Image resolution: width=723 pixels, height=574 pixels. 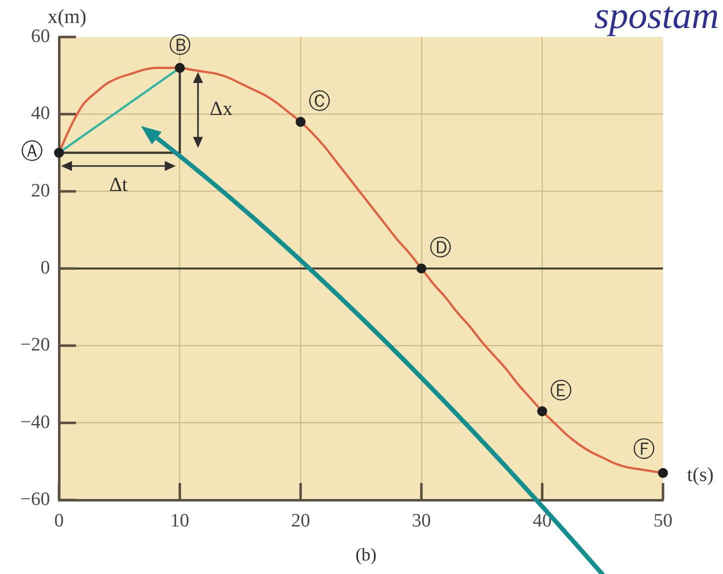 What do you see at coordinates (366, 554) in the screenshot?
I see `text: (b)` at bounding box center [366, 554].